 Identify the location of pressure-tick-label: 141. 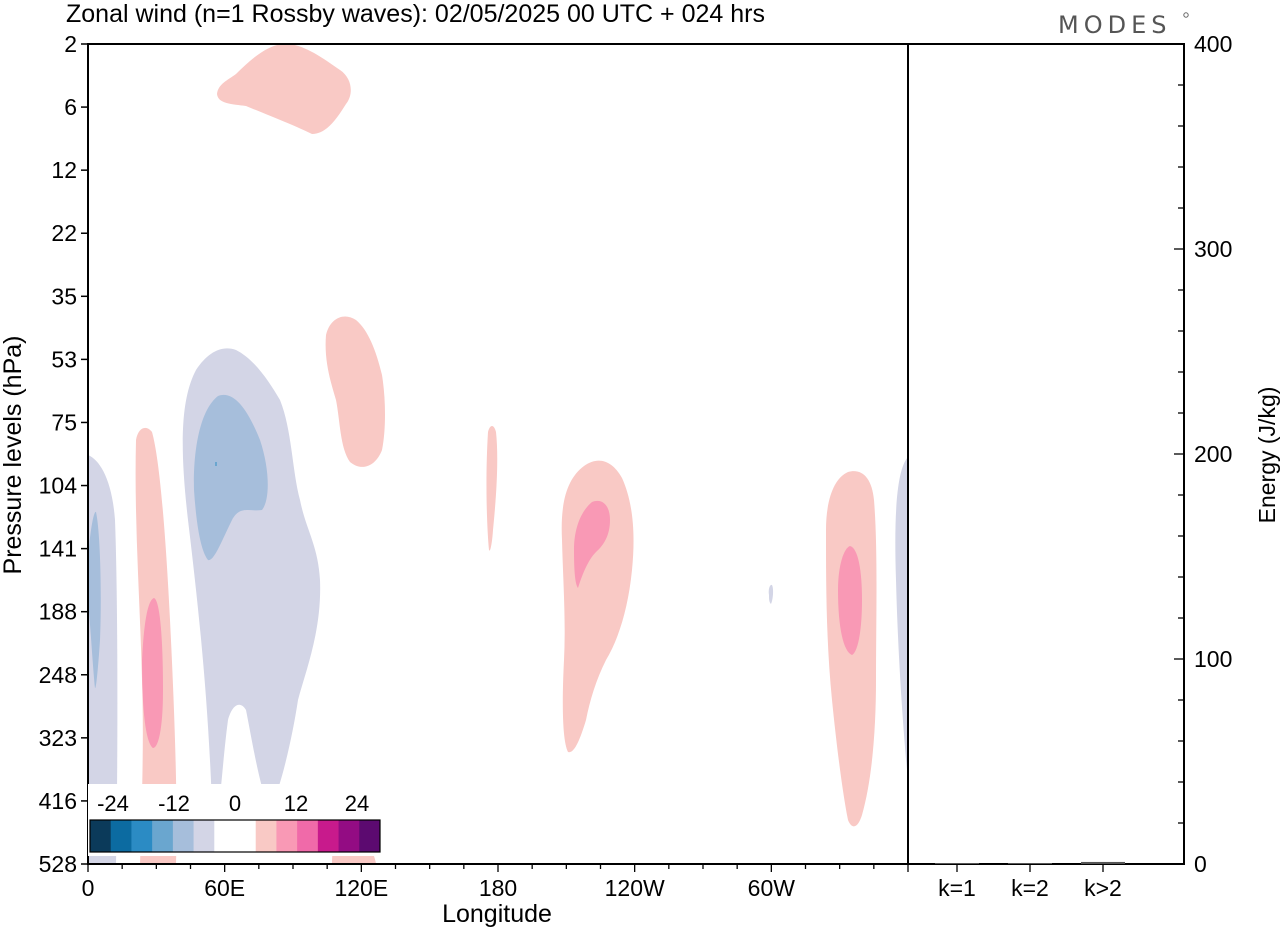
(58, 549).